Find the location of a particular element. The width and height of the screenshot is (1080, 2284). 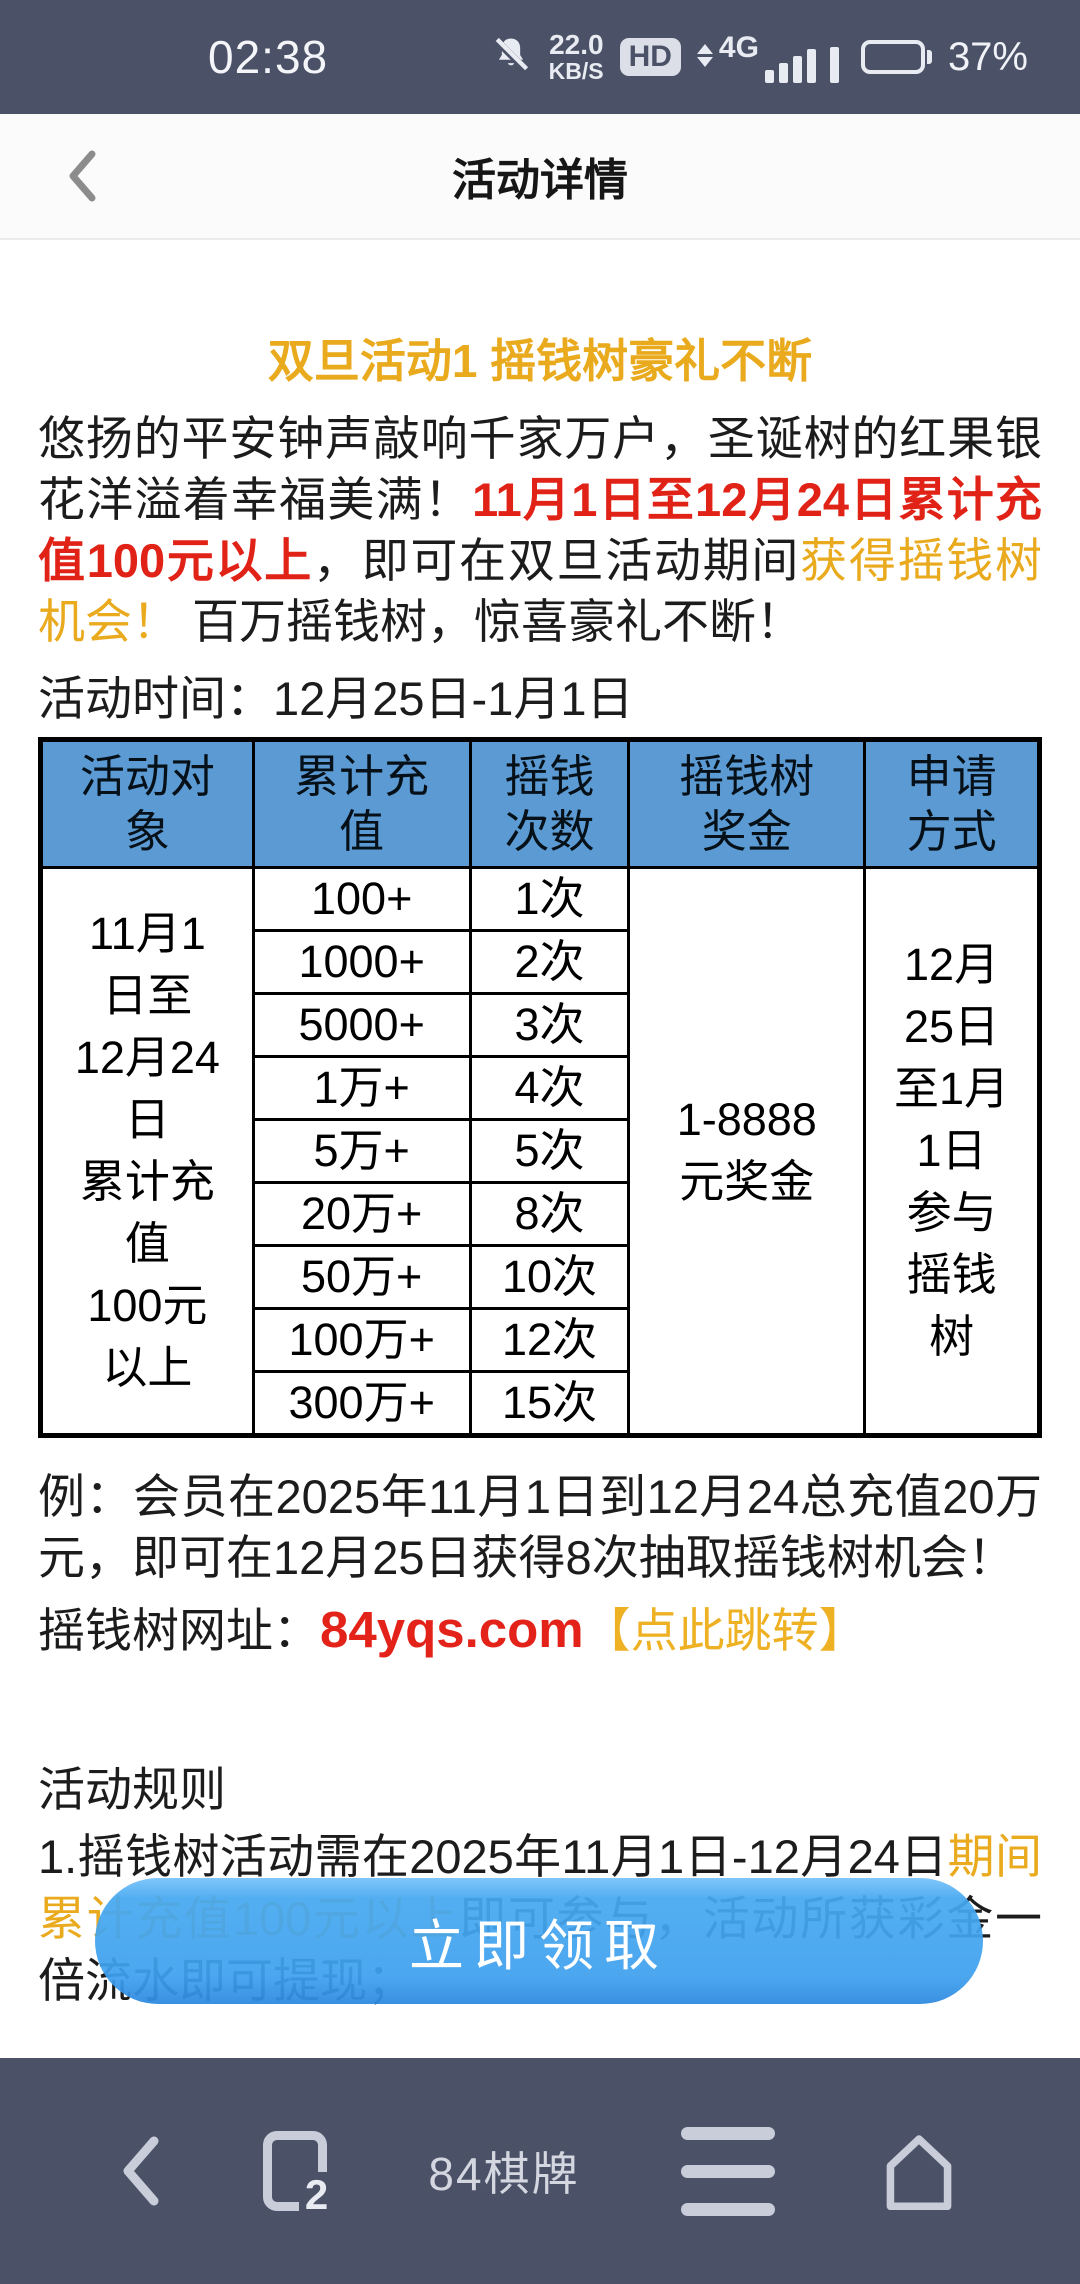

recharge-cell: 5000+ is located at coordinates (361, 1025).